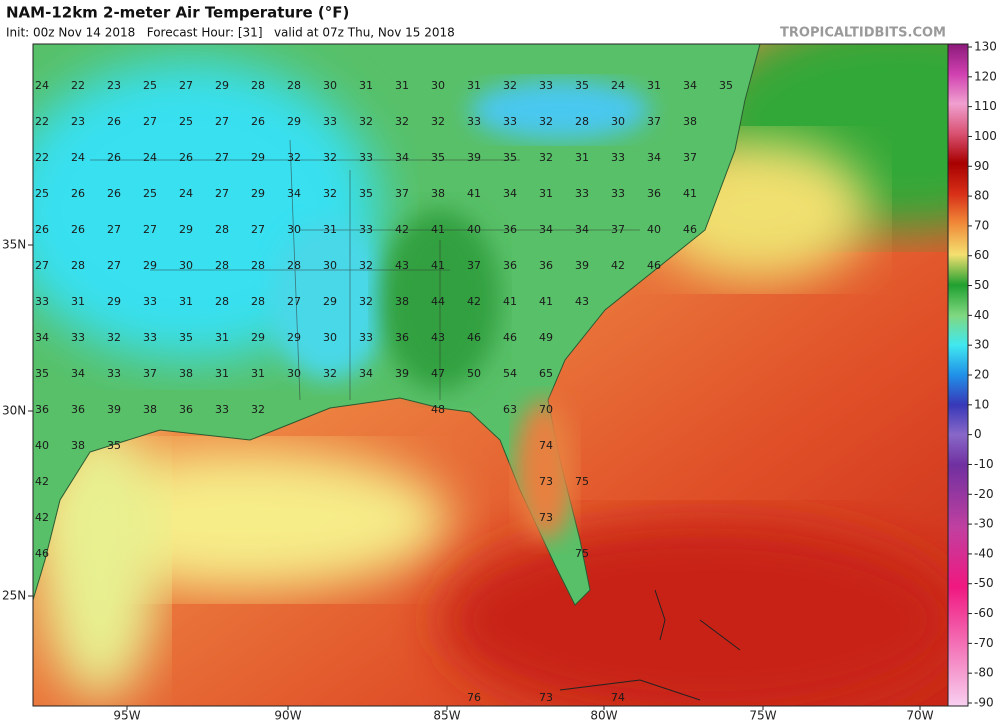 This screenshot has height=725, width=1000. I want to click on lon-label: 75W, so click(762, 716).